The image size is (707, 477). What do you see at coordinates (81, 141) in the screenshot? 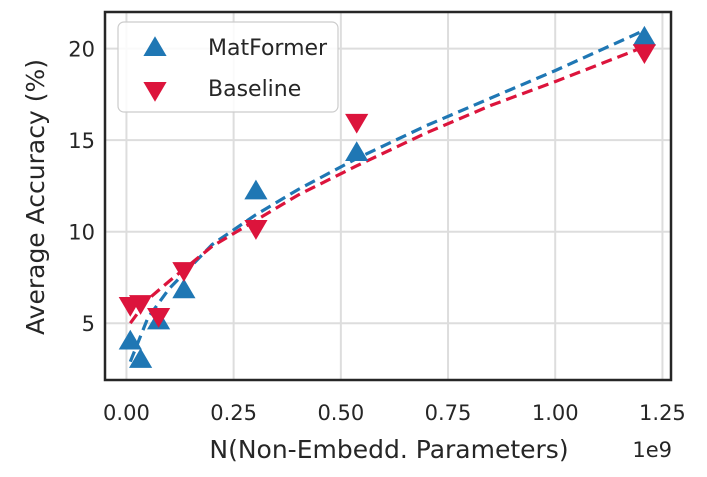
I see `y-tick-label: 15` at bounding box center [81, 141].